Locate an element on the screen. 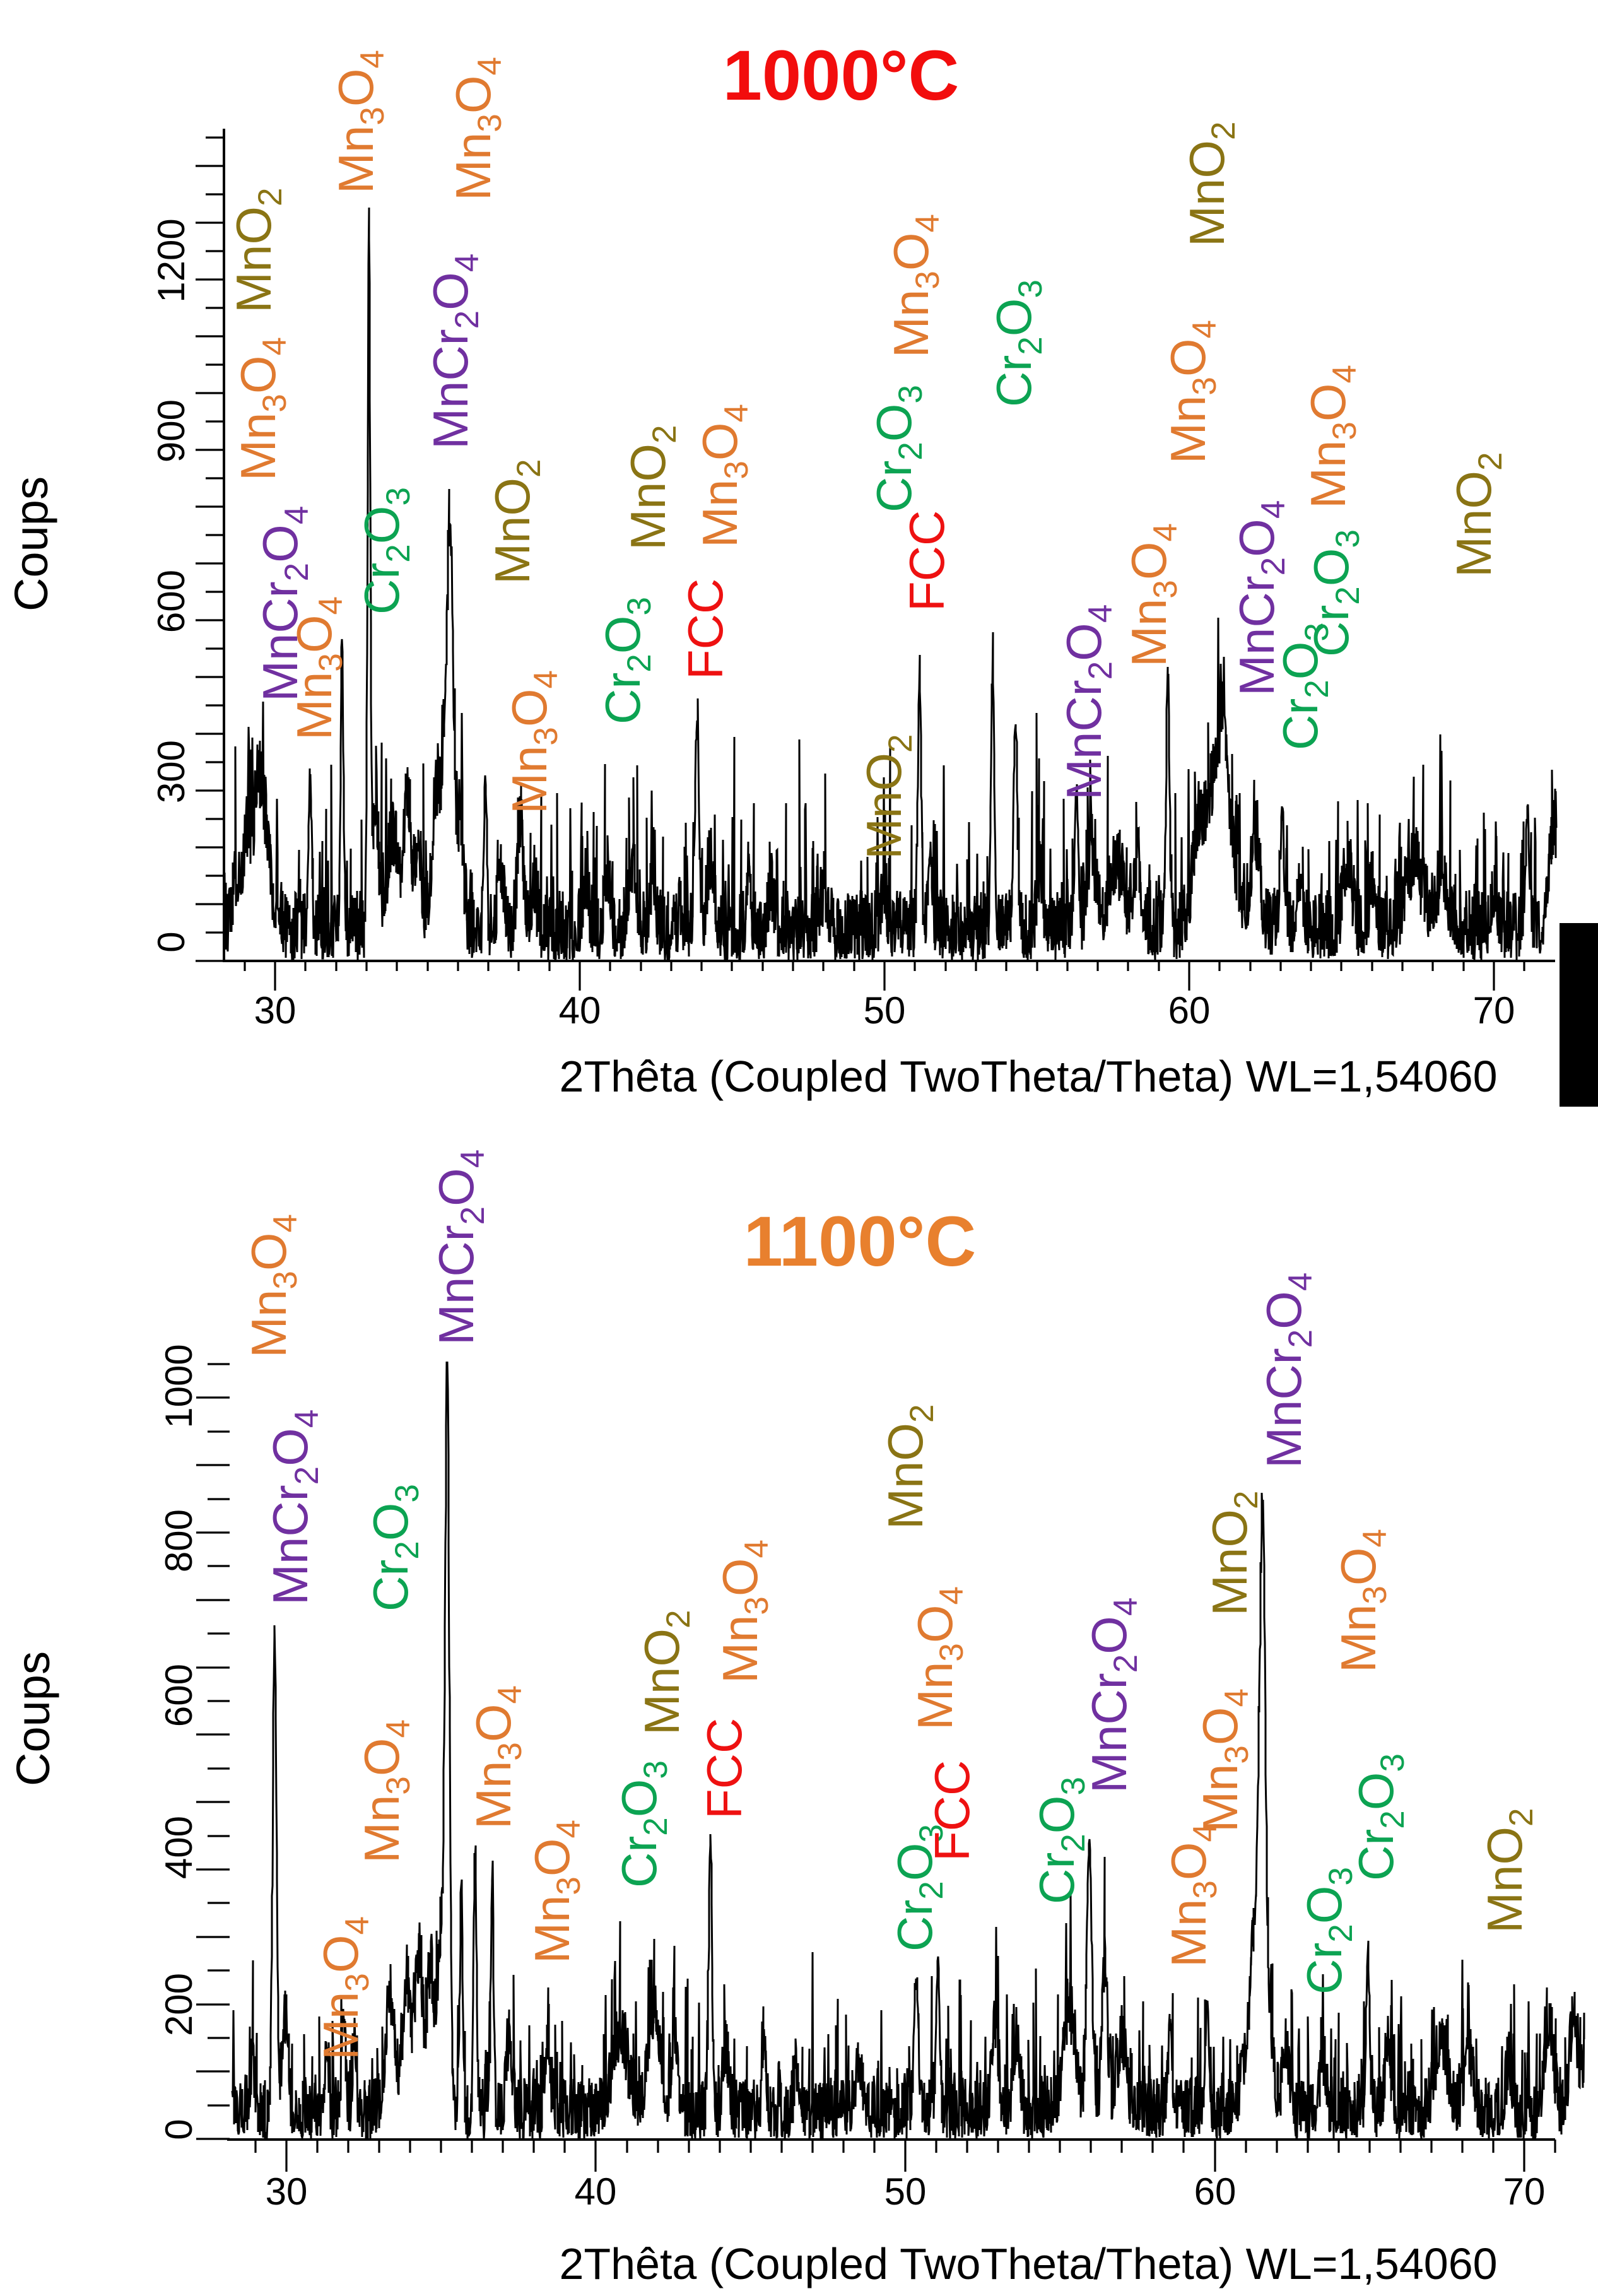 This screenshot has height=2296, width=1598. svg-text: 400 is located at coordinates (179, 1847).